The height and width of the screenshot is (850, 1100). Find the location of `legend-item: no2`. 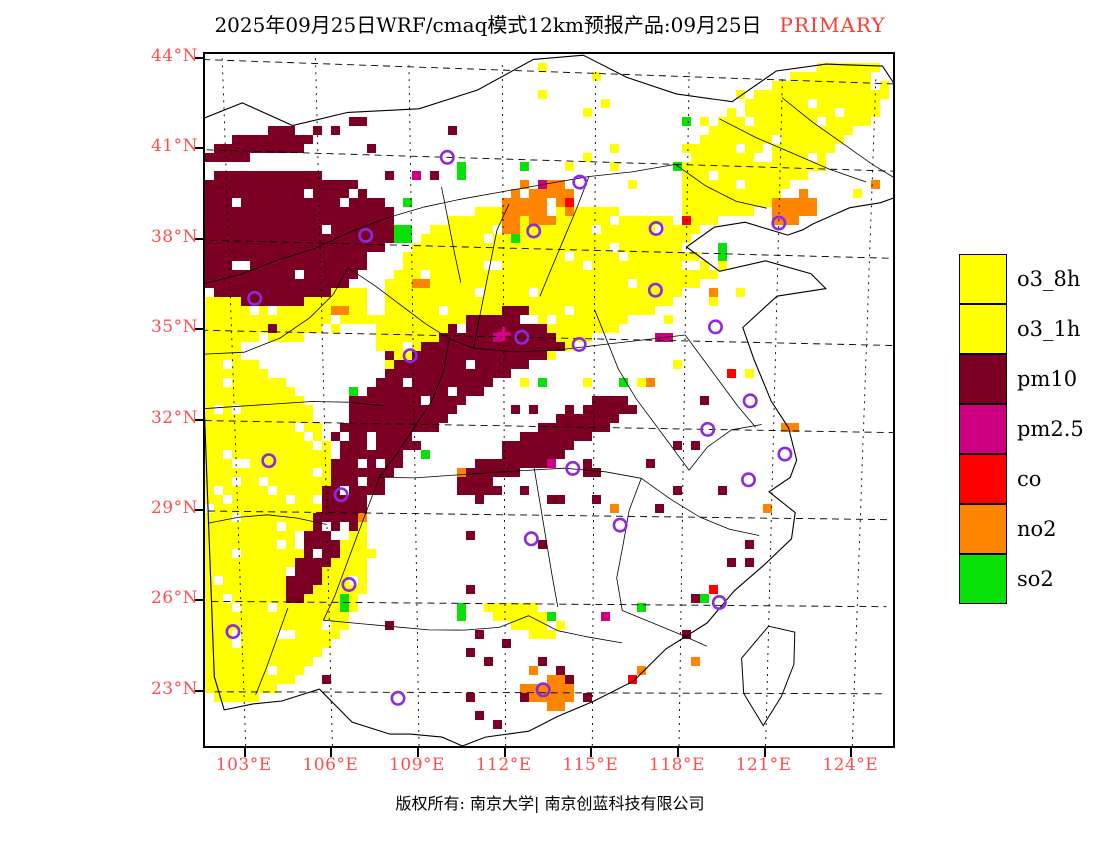

legend-item: no2 is located at coordinates (1029, 529).